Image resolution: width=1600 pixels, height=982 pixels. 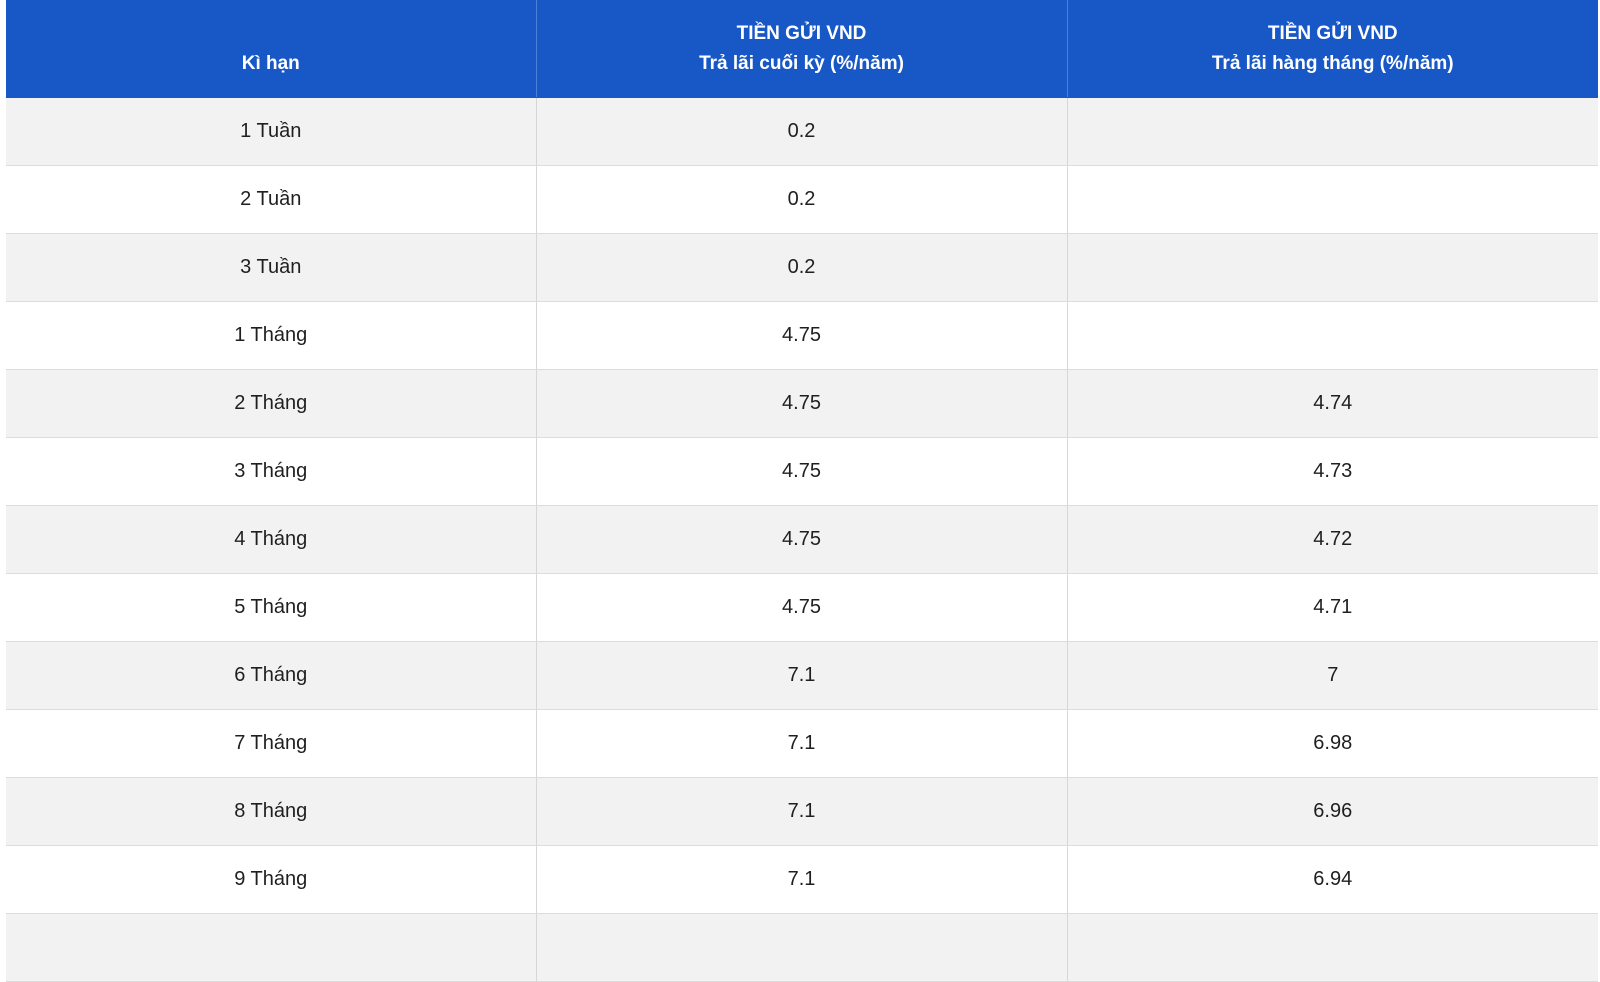 I want to click on cell-term: 5 Tháng, so click(x=271, y=607).